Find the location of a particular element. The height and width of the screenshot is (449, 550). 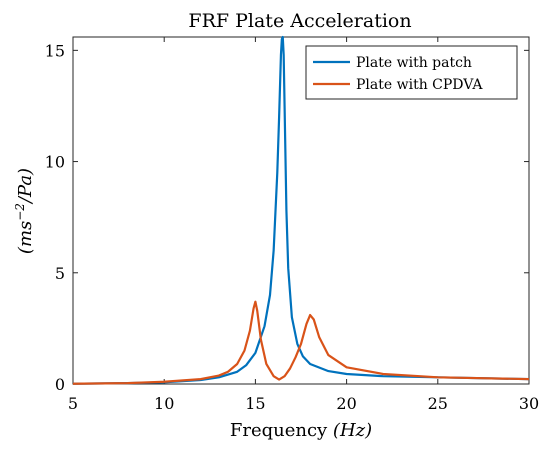

y-tick-label: 10 is located at coordinates (55, 162).